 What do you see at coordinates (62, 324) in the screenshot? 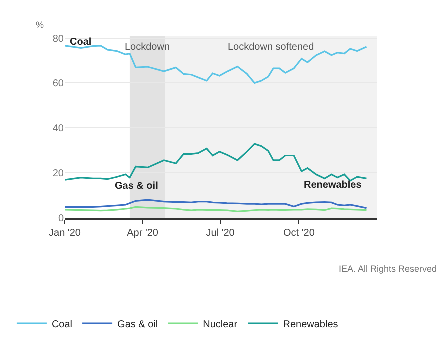
I see `legend-label: Coal` at bounding box center [62, 324].